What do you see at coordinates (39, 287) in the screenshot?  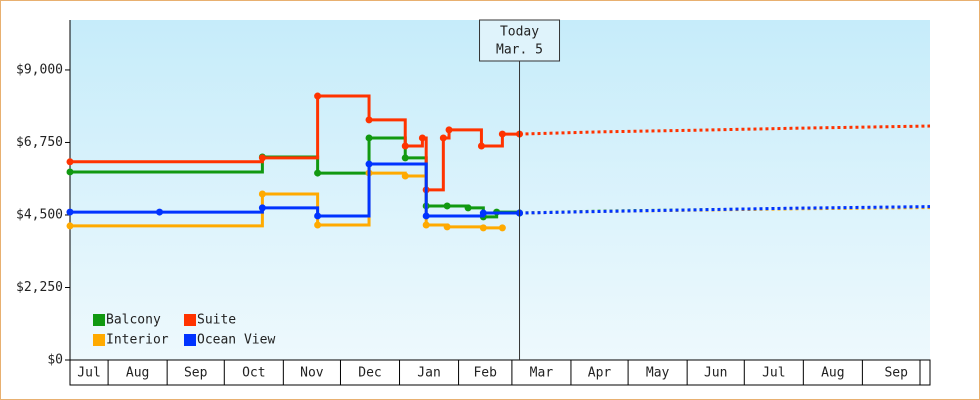 I see `y-tick-label: $2,250` at bounding box center [39, 287].